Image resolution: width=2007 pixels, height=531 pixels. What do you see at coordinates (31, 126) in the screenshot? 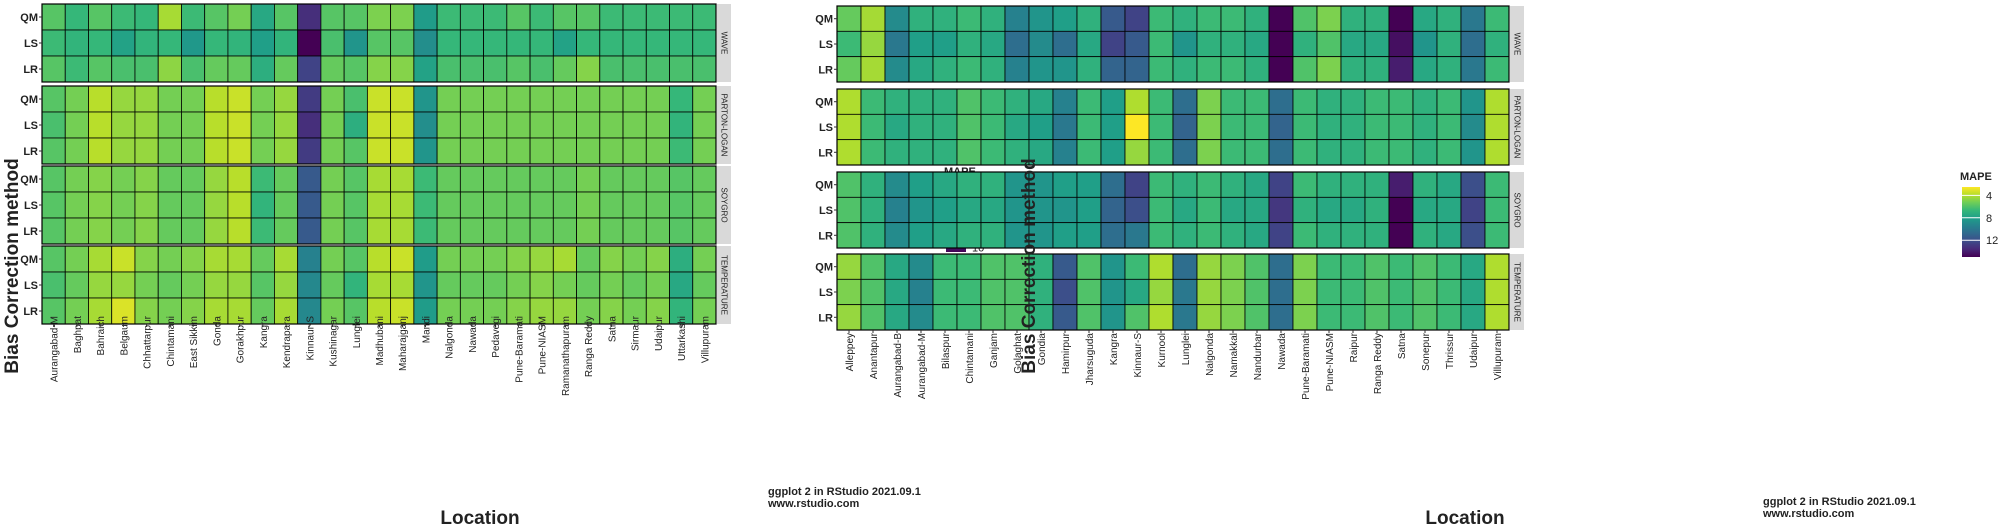
I see `row-label-parton-logan-ls: LS` at bounding box center [31, 126].